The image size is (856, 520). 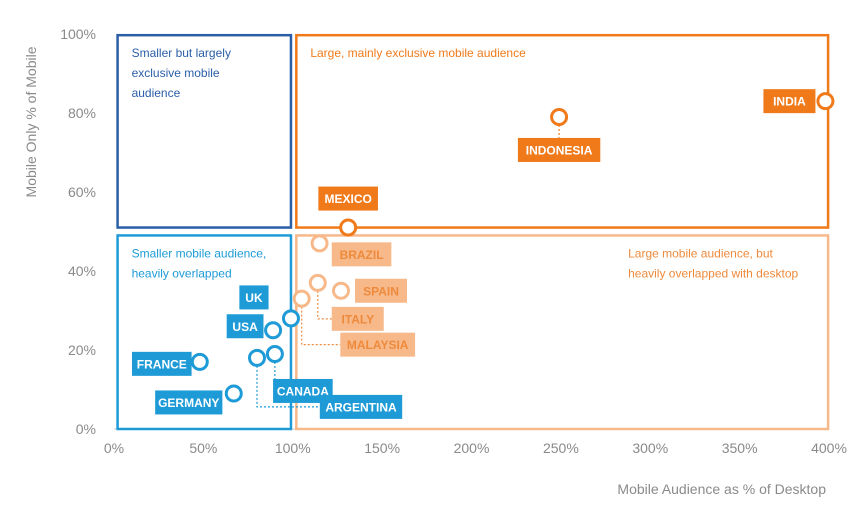 What do you see at coordinates (273, 330) in the screenshot?
I see `point-usa` at bounding box center [273, 330].